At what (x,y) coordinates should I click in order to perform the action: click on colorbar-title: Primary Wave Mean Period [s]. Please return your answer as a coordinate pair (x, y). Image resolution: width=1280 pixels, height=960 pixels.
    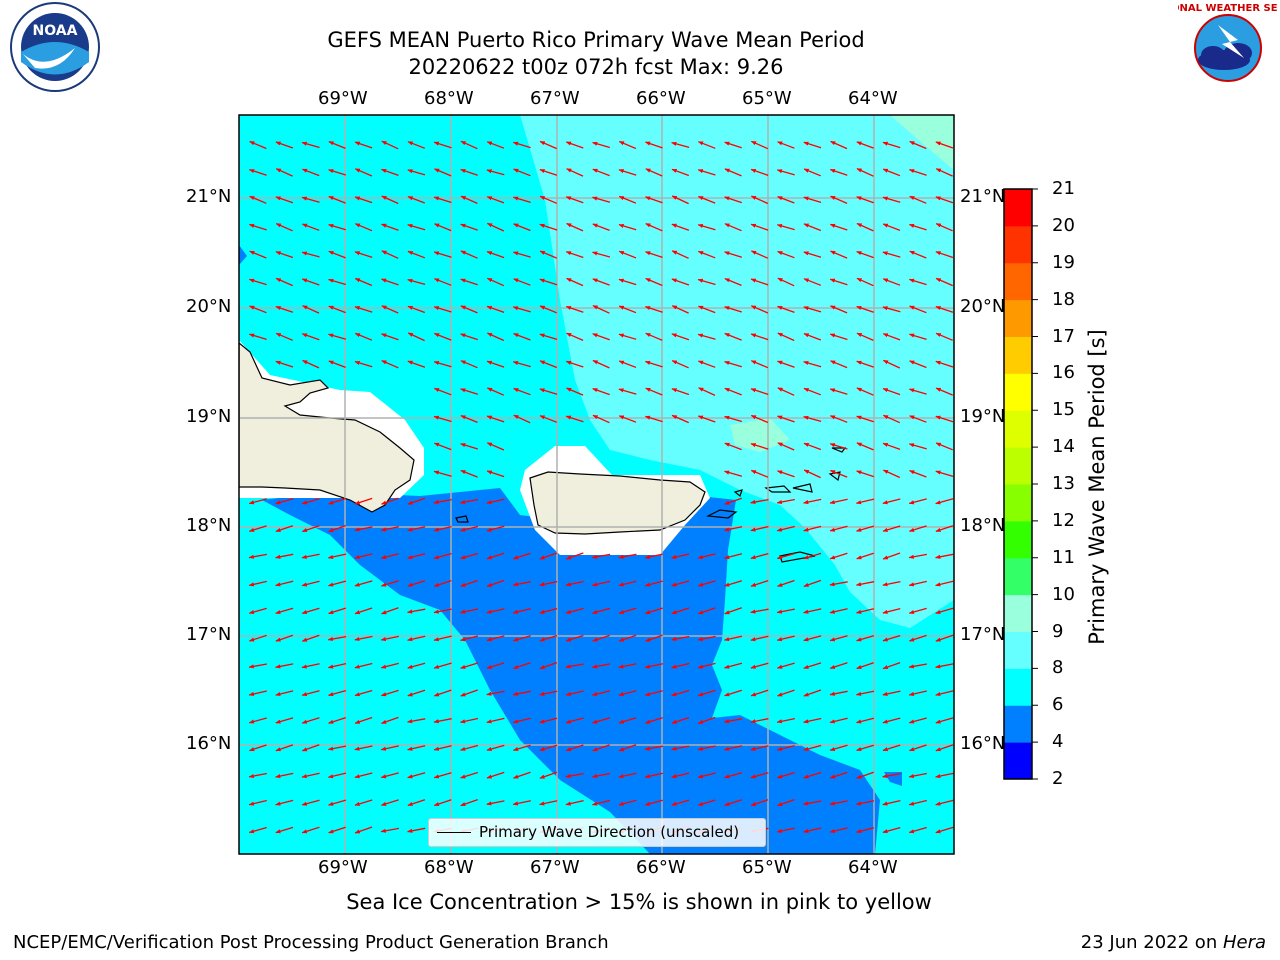
    Looking at the image, I should click on (1097, 487).